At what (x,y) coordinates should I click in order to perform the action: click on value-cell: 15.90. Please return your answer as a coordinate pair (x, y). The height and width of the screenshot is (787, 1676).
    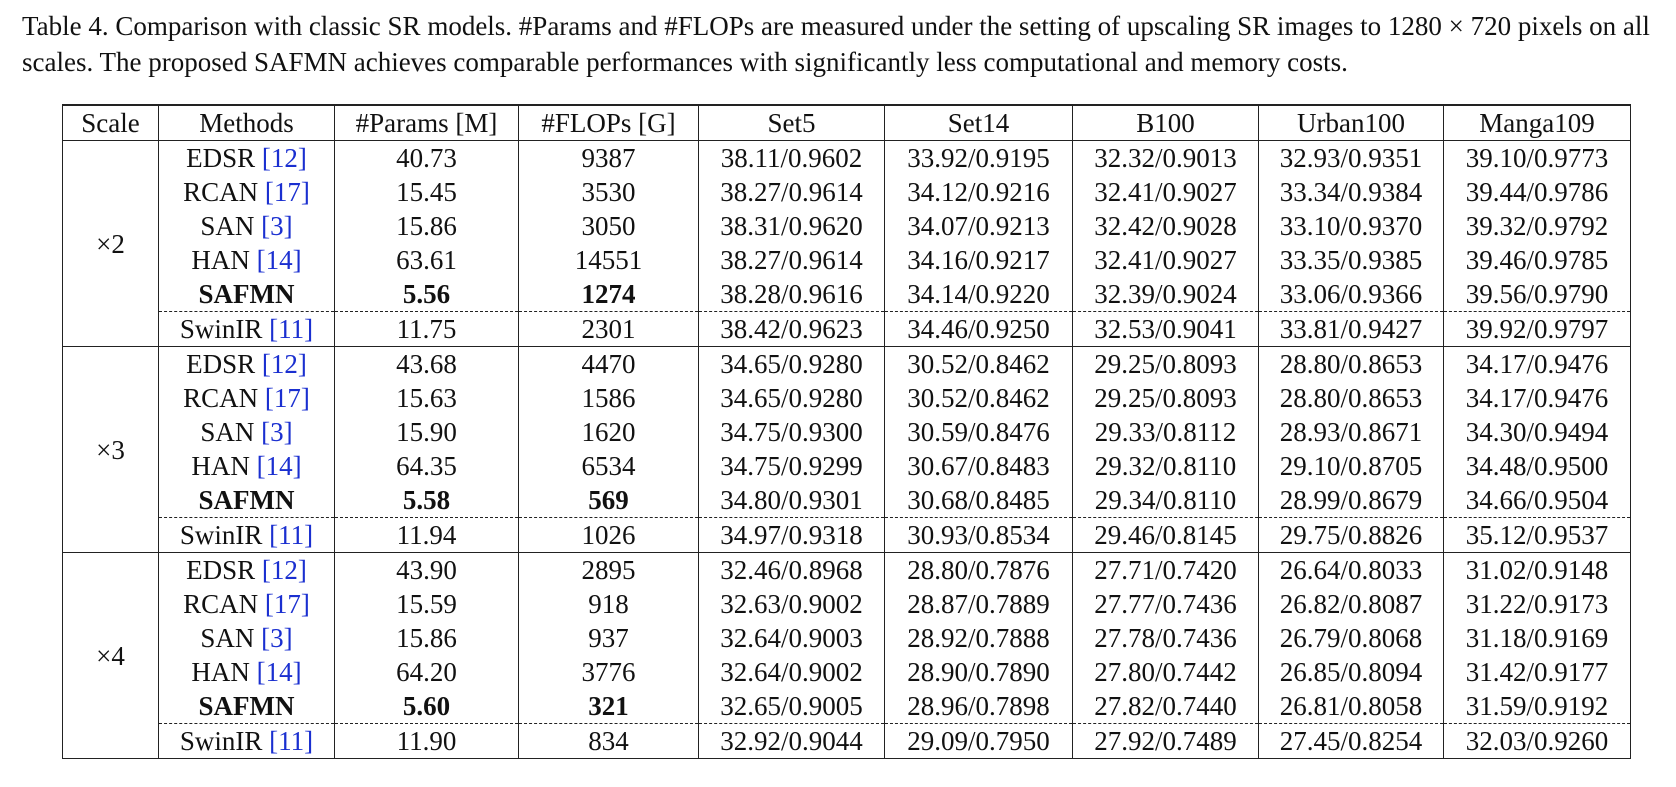
    Looking at the image, I should click on (426, 432).